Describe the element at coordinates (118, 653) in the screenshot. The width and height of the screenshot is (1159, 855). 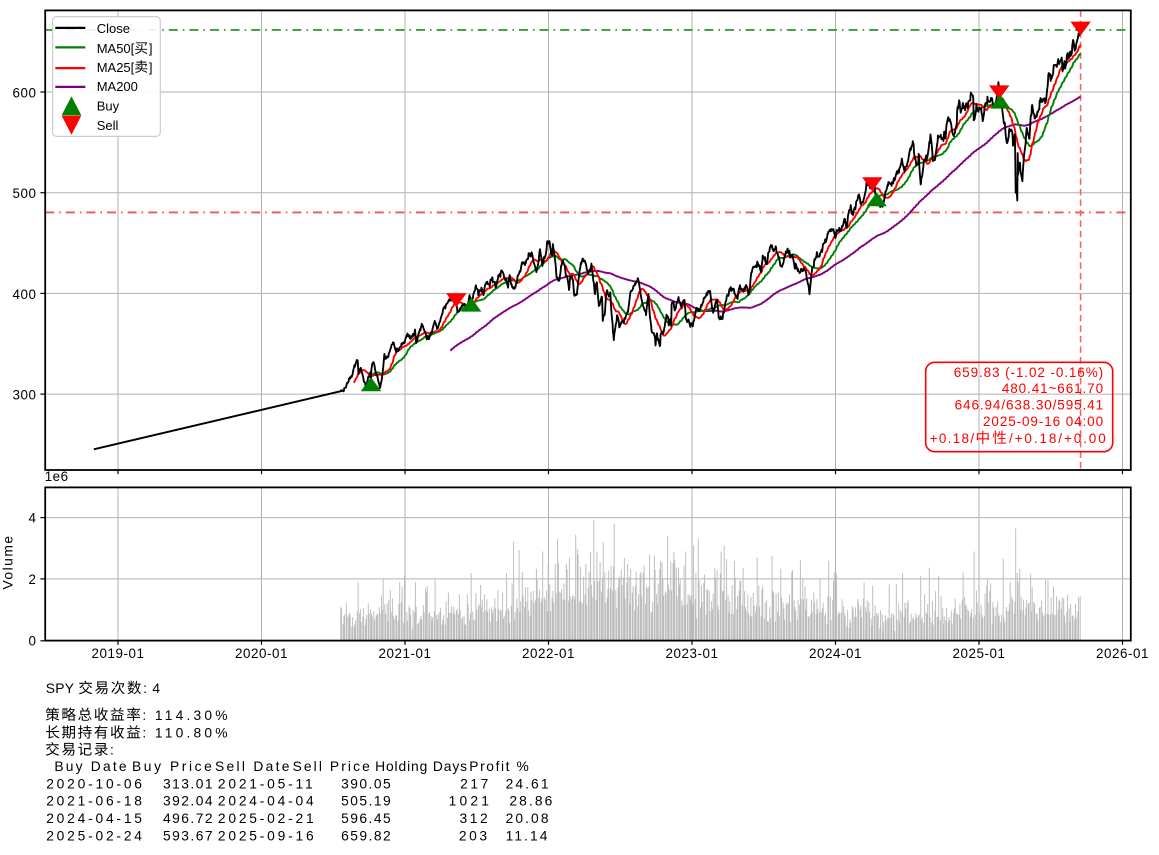
I see `svg-text: 2019-01` at that location.